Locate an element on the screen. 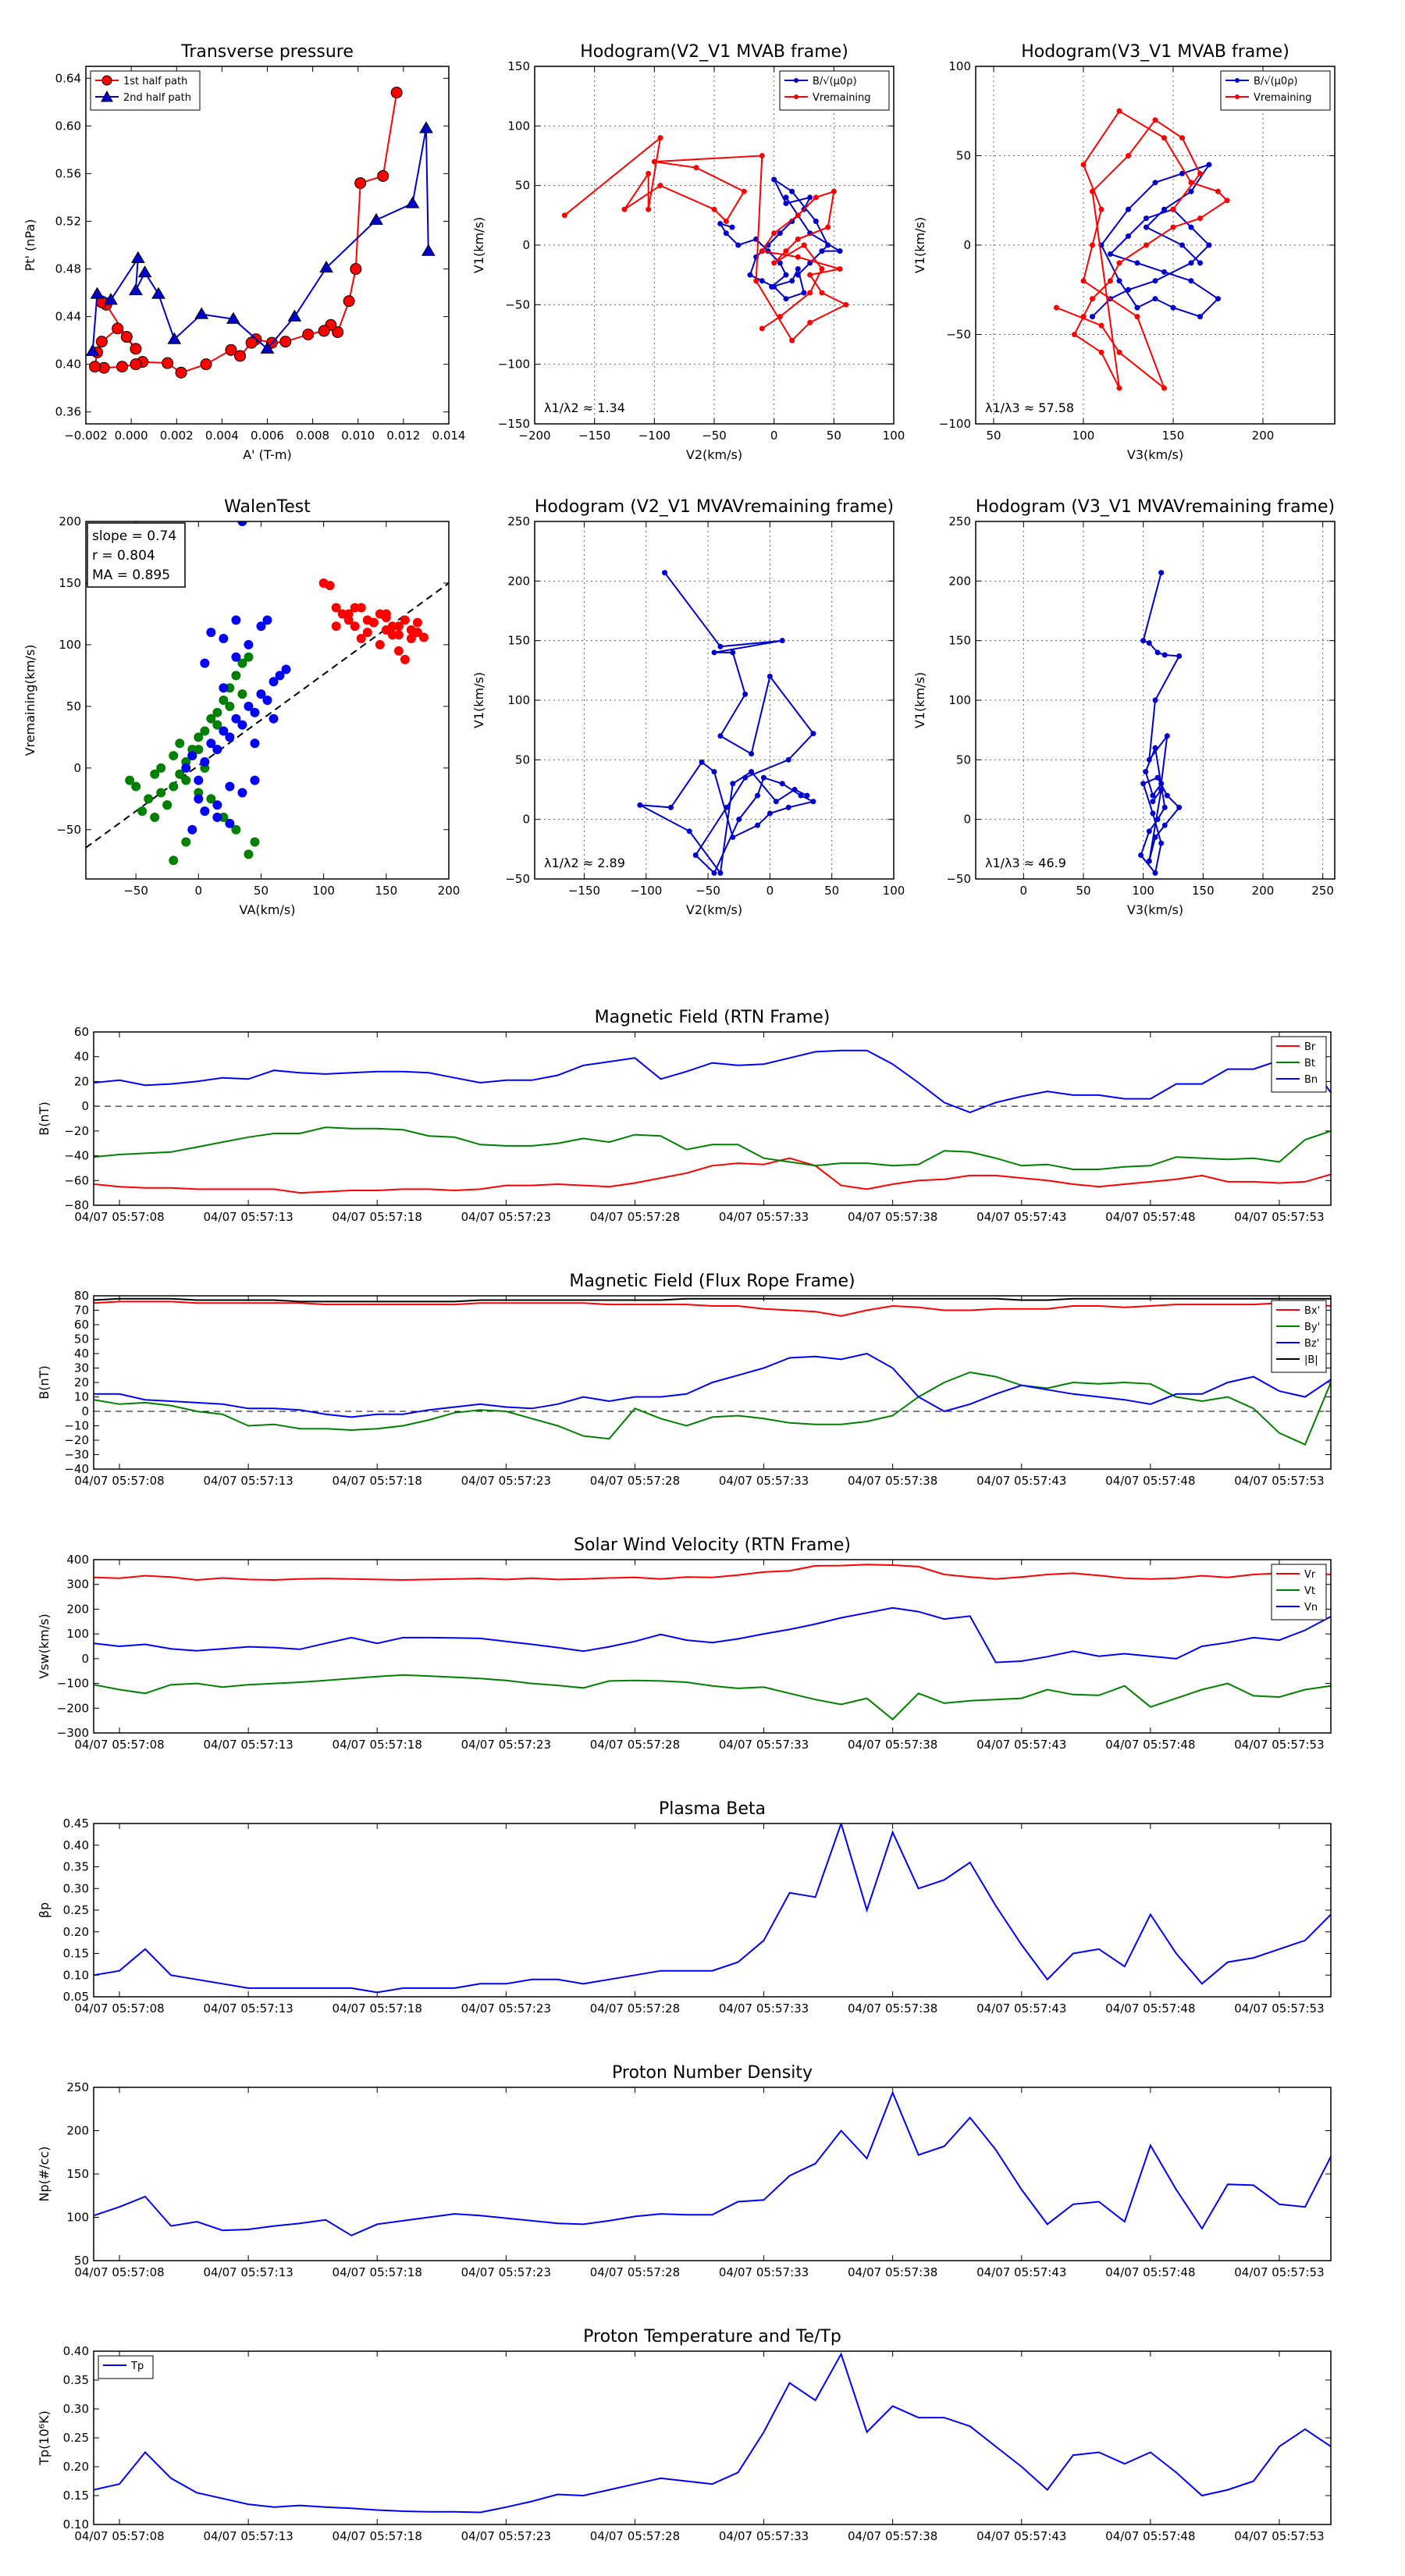 This screenshot has height=2576, width=1405. annotation-text: λ1/λ2 ≈ 1.34 is located at coordinates (584, 407).